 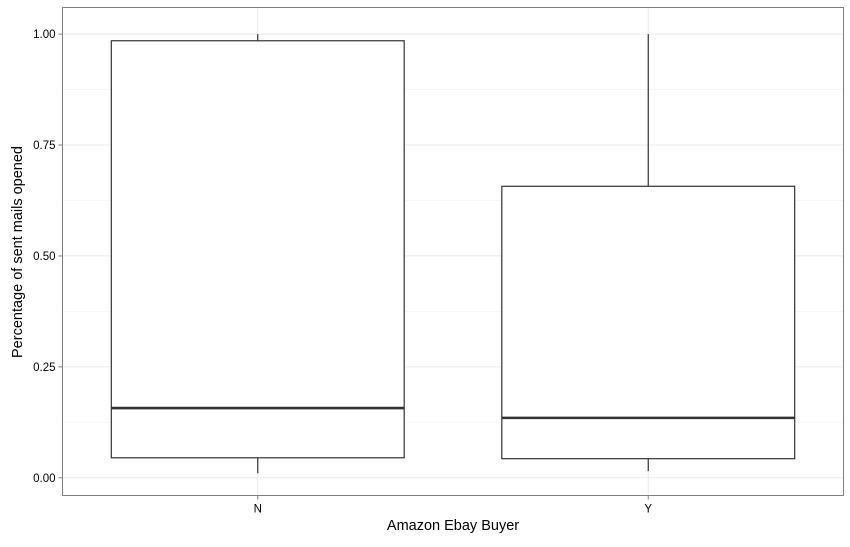 I want to click on y-tick-label: 0.25, so click(x=44, y=368).